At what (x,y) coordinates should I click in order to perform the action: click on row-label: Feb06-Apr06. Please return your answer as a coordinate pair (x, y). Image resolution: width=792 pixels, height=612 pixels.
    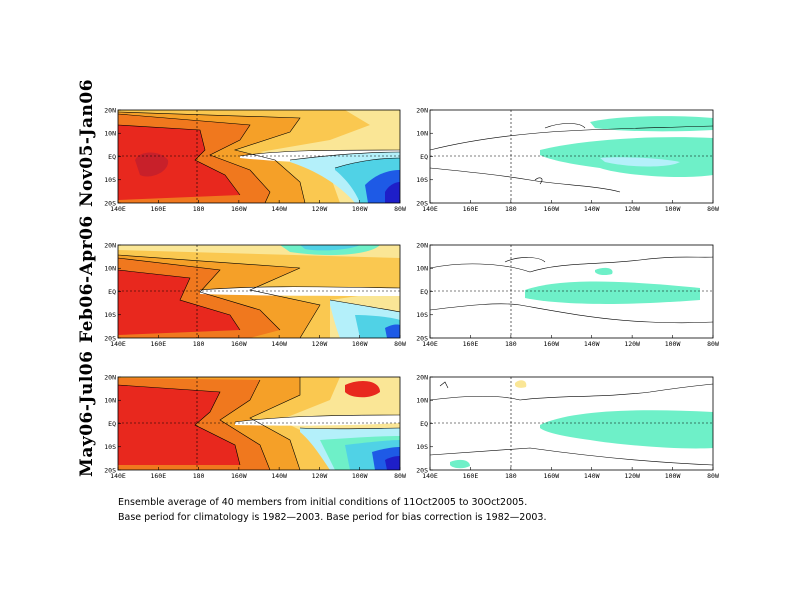
    Looking at the image, I should click on (87, 279).